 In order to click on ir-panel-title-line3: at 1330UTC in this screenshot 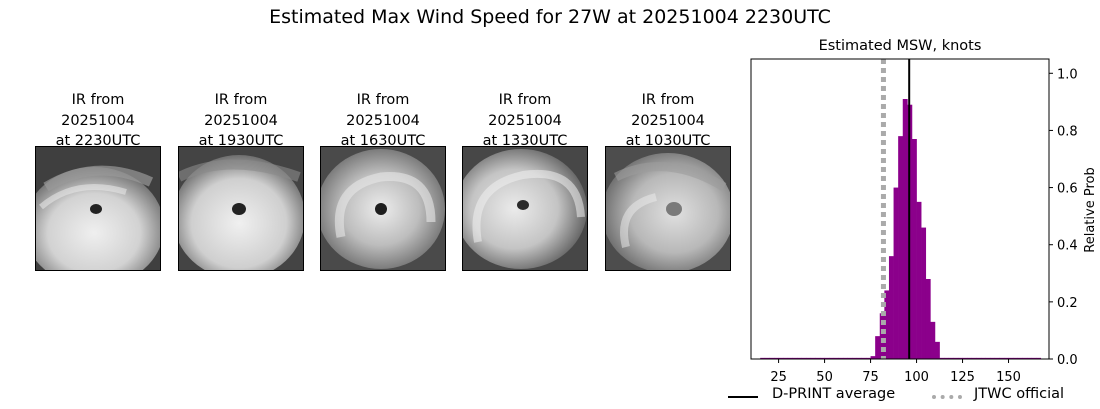, I will do `click(525, 141)`.